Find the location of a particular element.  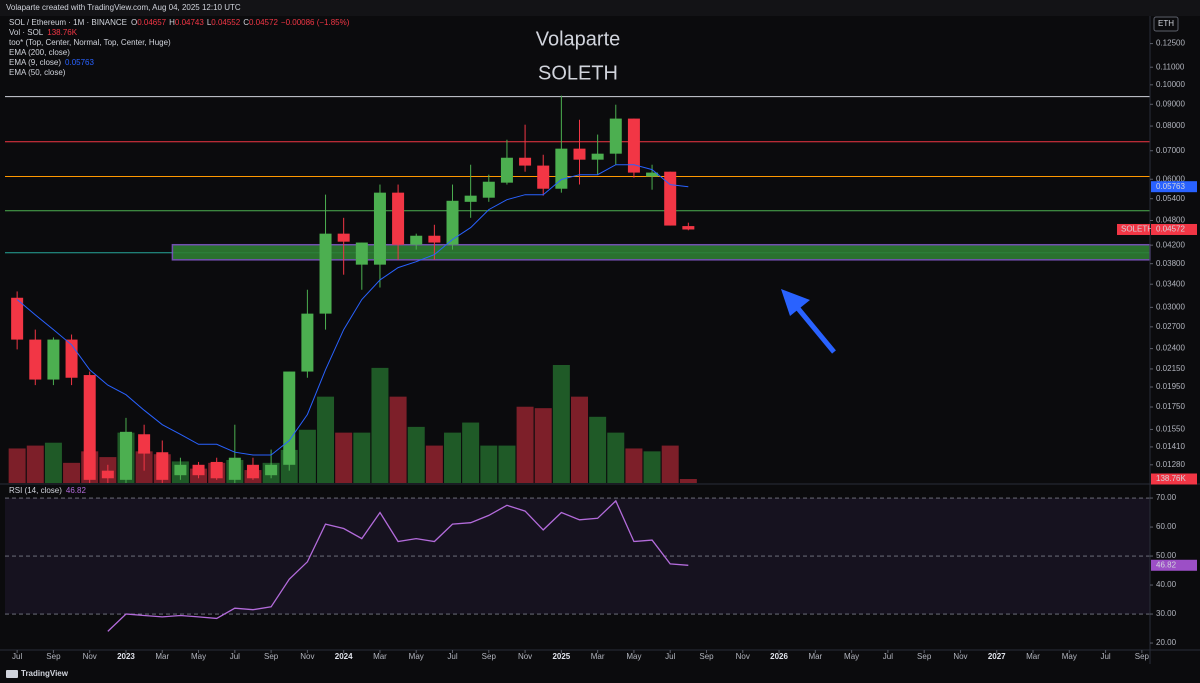

ohlc-value: 0.04572 is located at coordinates (263, 22).